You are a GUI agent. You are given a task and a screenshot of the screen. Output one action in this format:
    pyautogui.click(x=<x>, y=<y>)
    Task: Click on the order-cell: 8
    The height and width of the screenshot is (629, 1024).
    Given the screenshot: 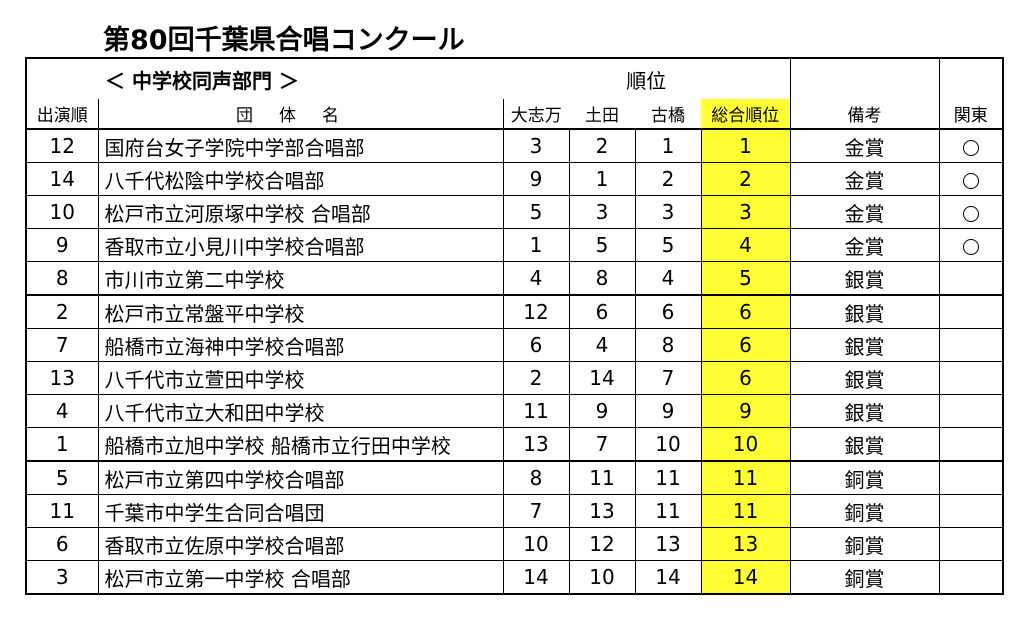 What is the action you would take?
    pyautogui.click(x=62, y=278)
    